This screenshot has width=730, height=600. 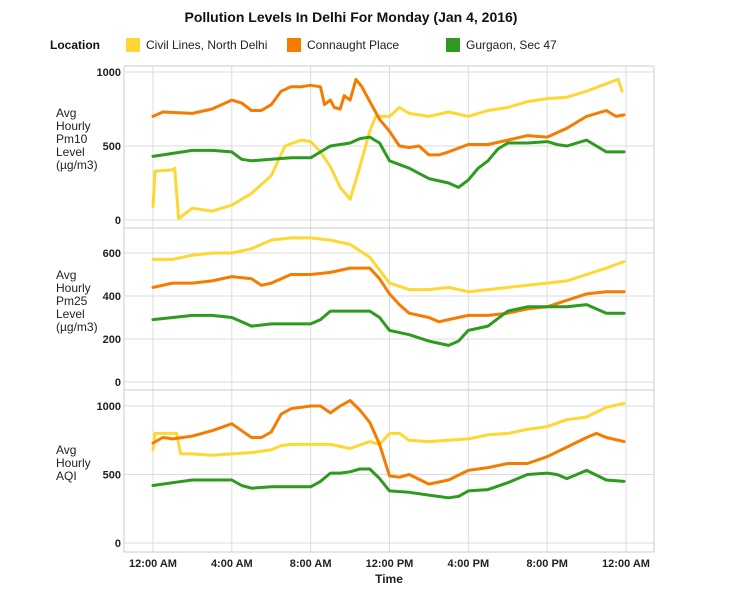 I want to click on legend-entry-gurgaon-sec-47: Gurgaon, Sec 47, so click(x=501, y=45).